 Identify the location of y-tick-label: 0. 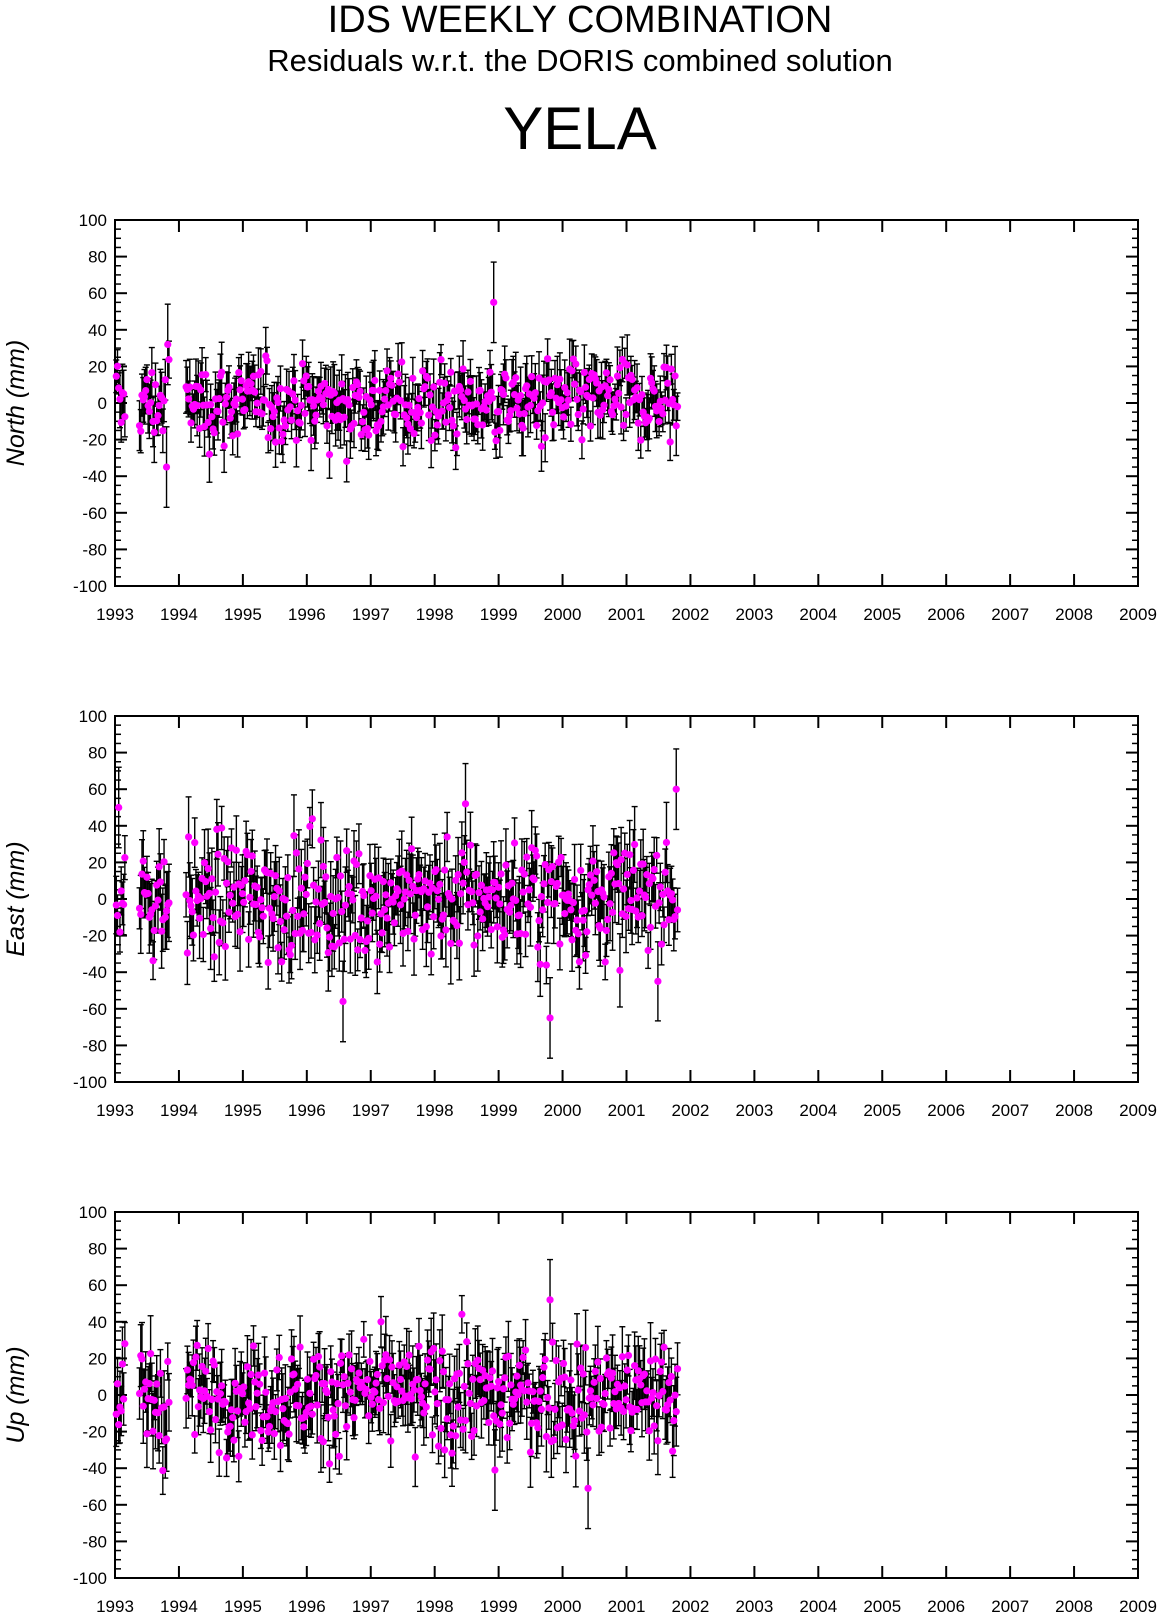
(102, 1395).